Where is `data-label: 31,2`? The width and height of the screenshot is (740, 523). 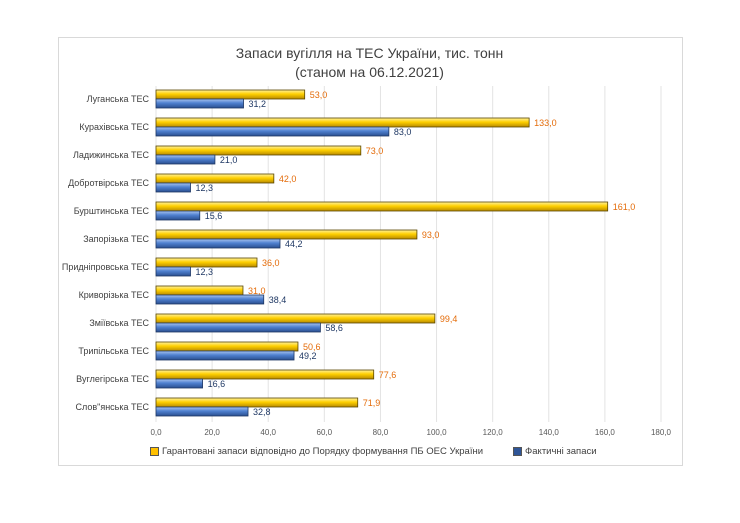
data-label: 31,2 is located at coordinates (258, 104).